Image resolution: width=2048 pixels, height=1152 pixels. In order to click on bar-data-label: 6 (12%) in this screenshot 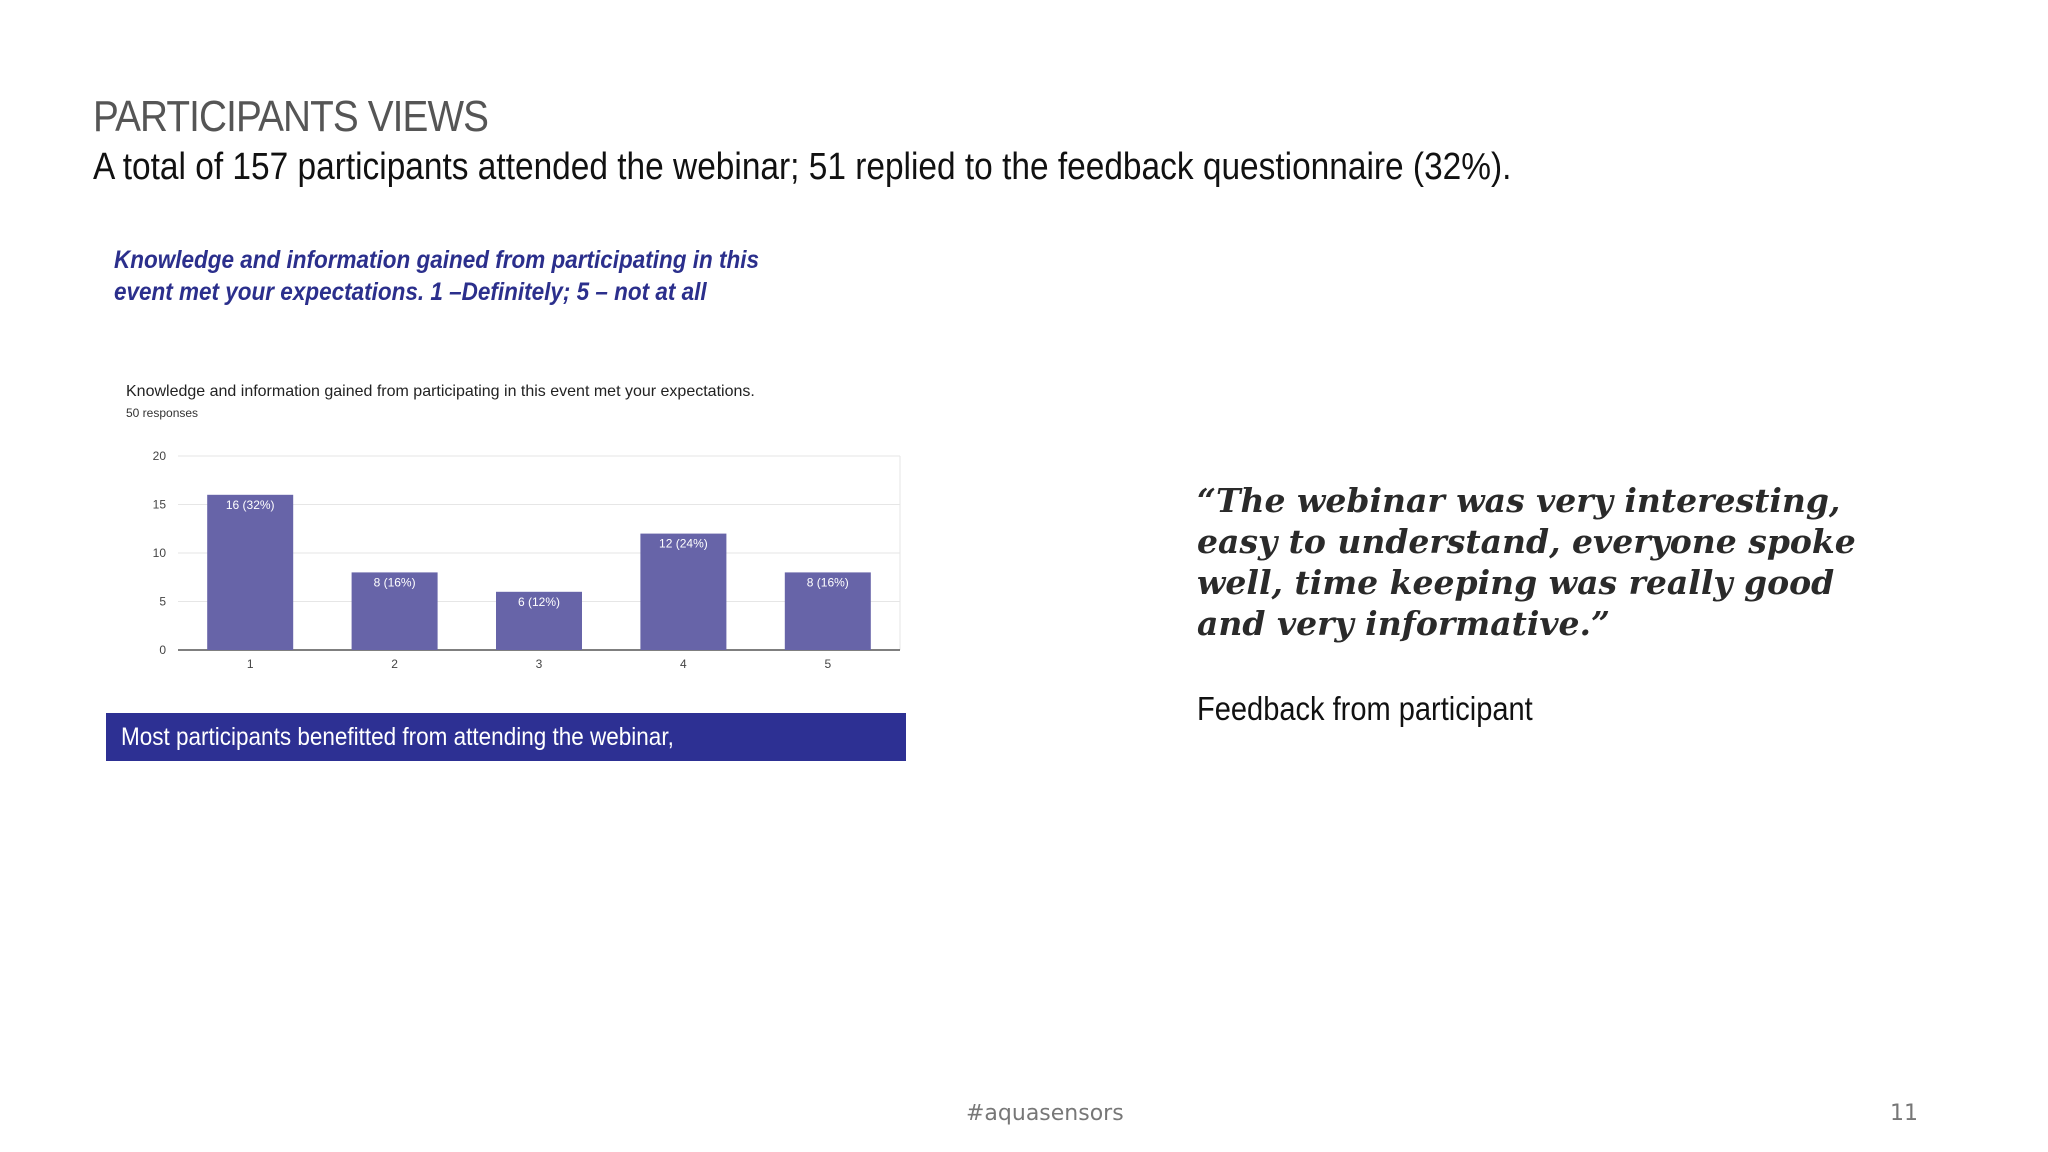, I will do `click(539, 602)`.